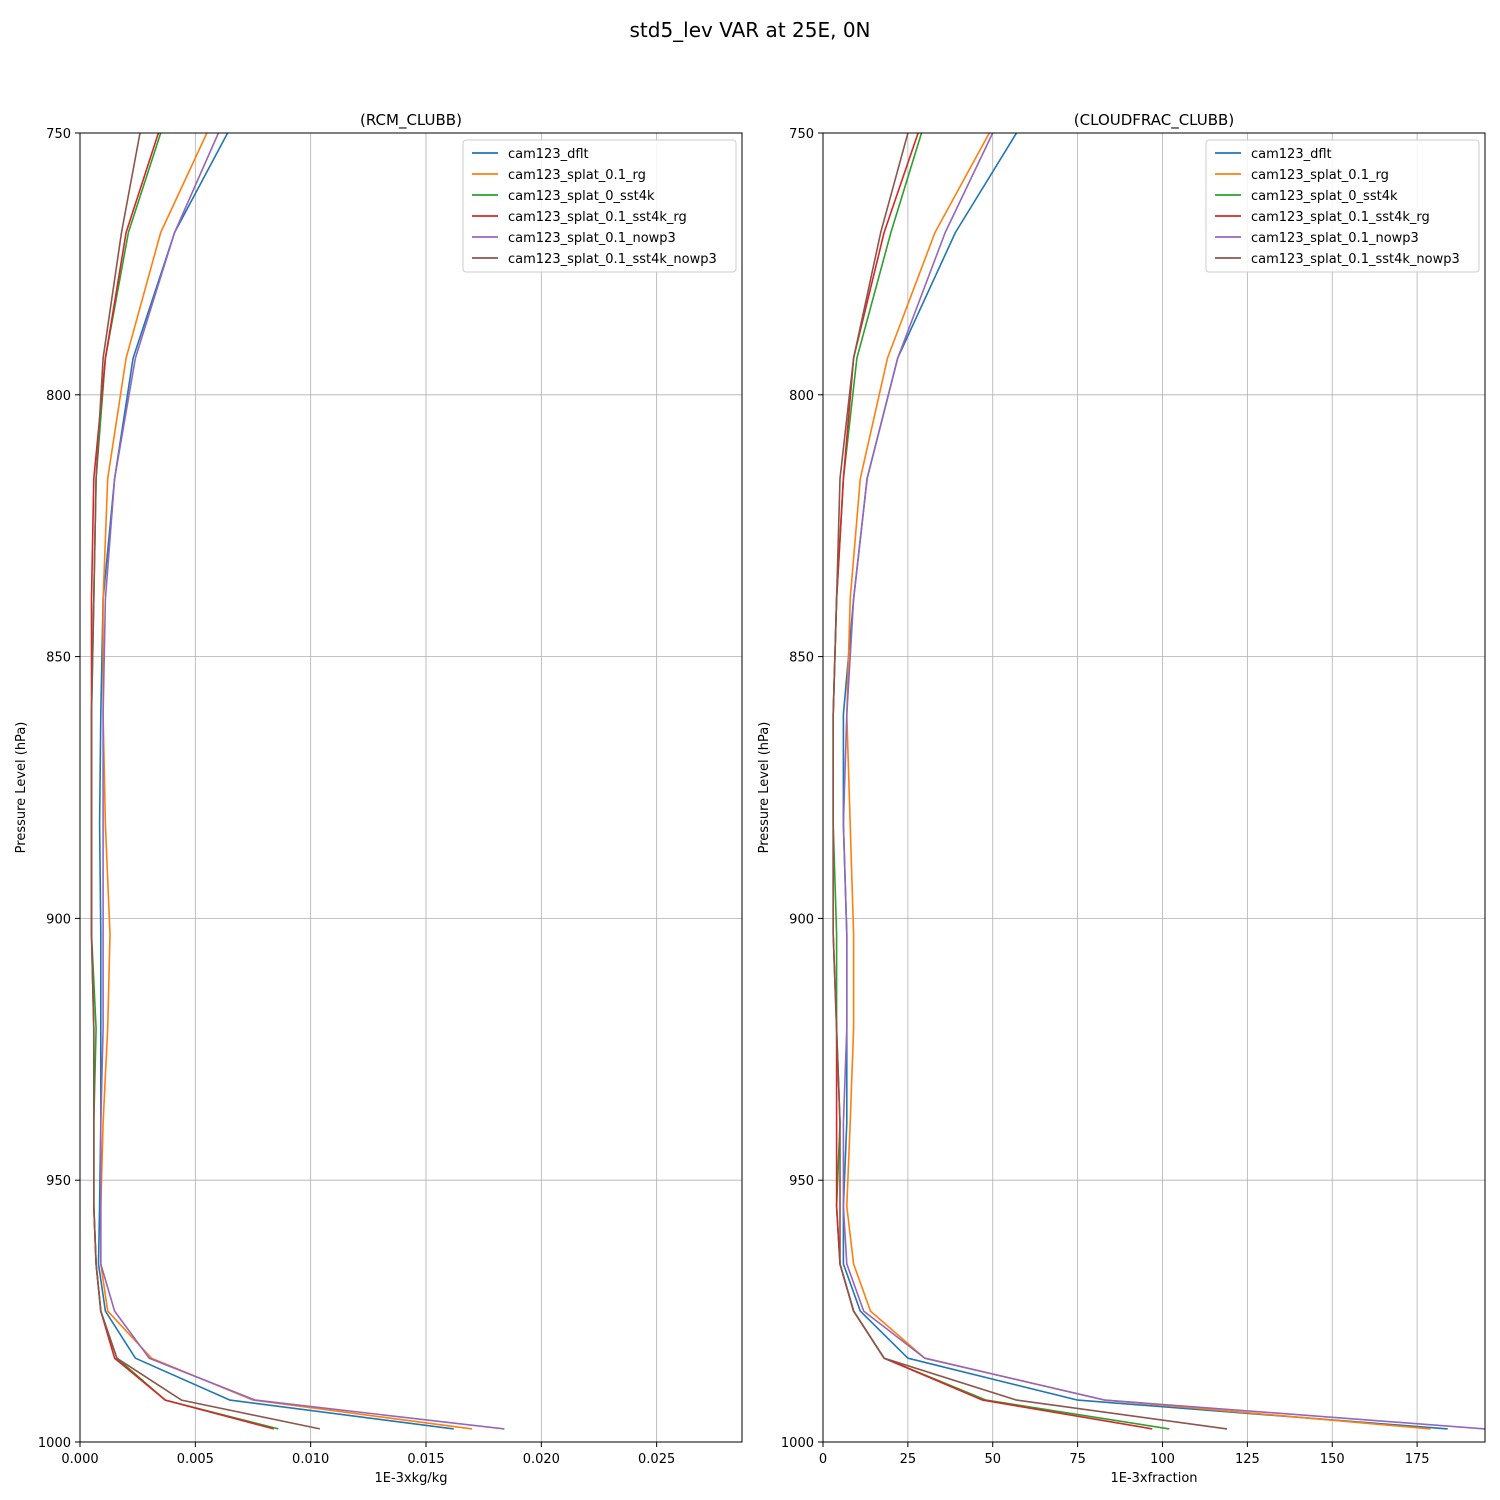 Image resolution: width=1500 pixels, height=1500 pixels. I want to click on x-tick-label: 175, so click(1417, 1459).